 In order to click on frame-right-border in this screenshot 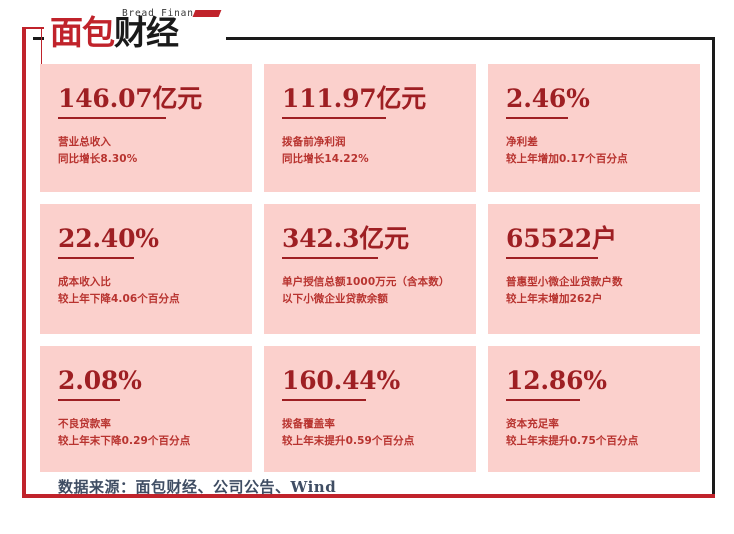, I will do `click(713, 267)`.